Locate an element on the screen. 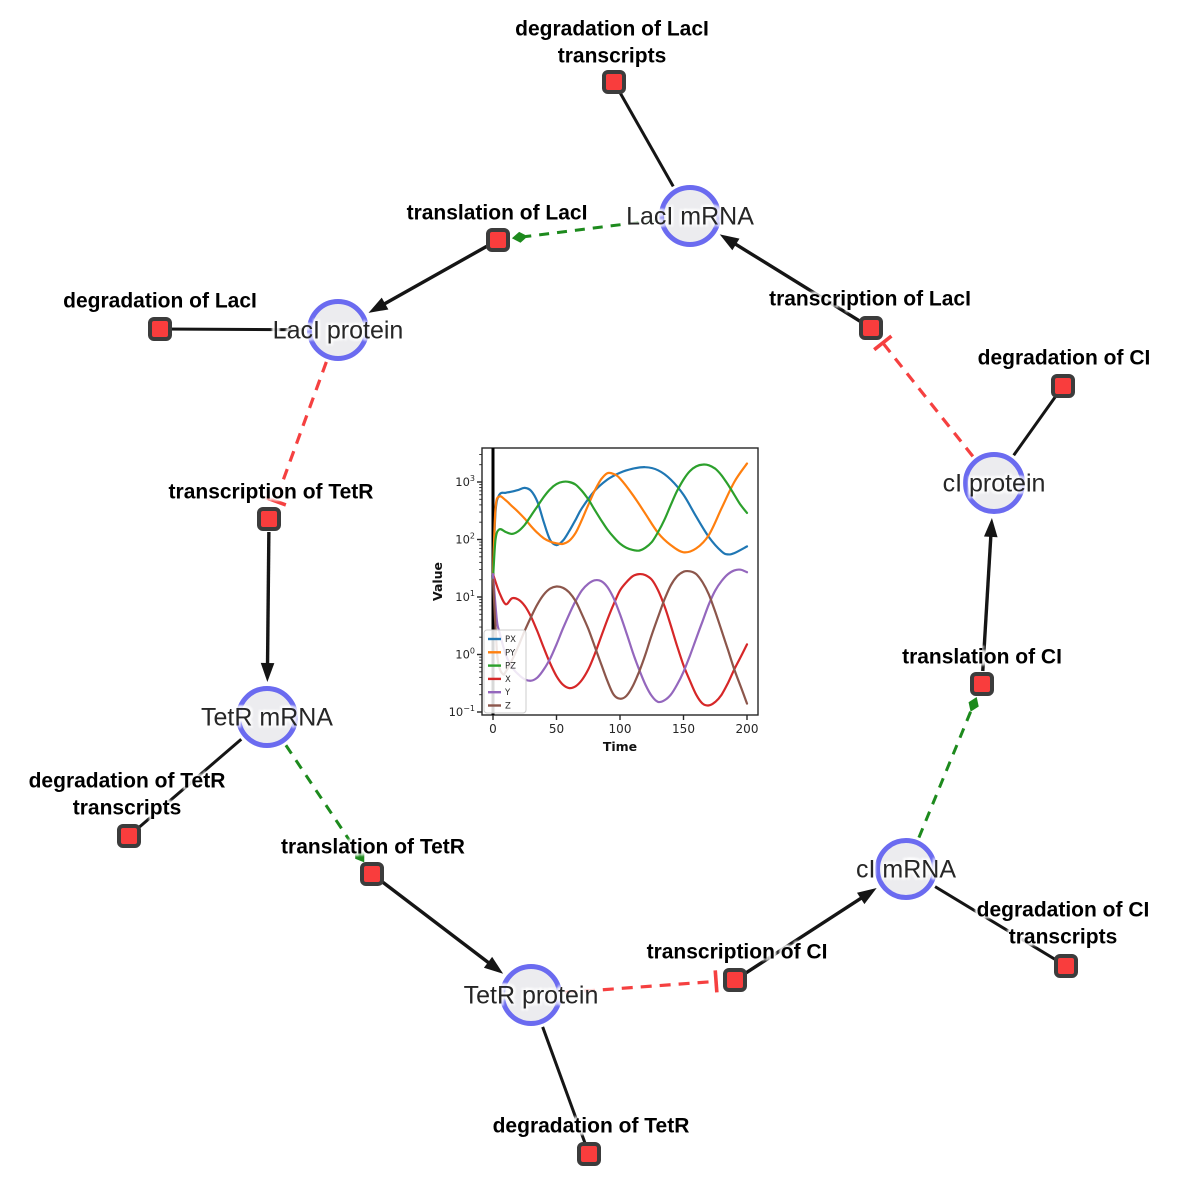  series-Y-line is located at coordinates (620, 636).